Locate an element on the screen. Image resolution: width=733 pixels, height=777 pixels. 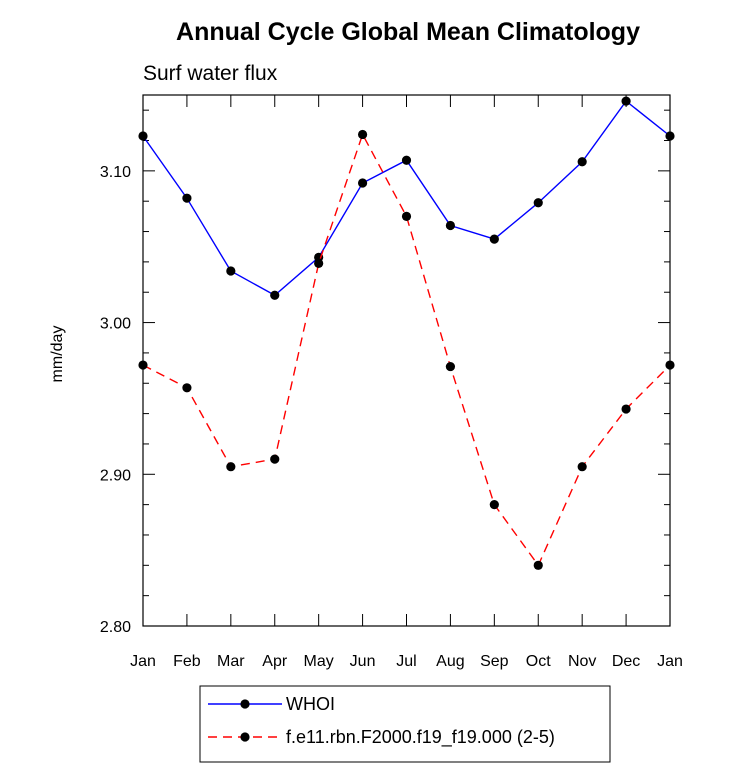
y-tick-label: 2.90 is located at coordinates (115, 475).